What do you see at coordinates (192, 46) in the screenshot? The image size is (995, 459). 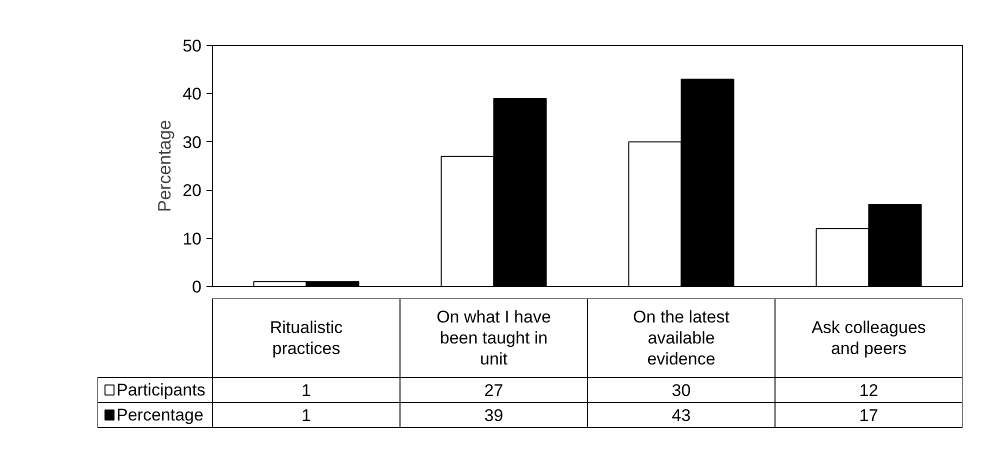 I see `y-tick-label: 50` at bounding box center [192, 46].